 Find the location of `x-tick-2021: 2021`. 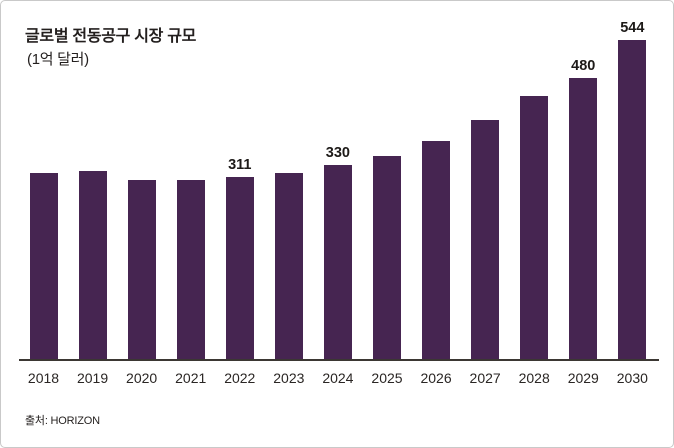

x-tick-2021: 2021 is located at coordinates (191, 378).